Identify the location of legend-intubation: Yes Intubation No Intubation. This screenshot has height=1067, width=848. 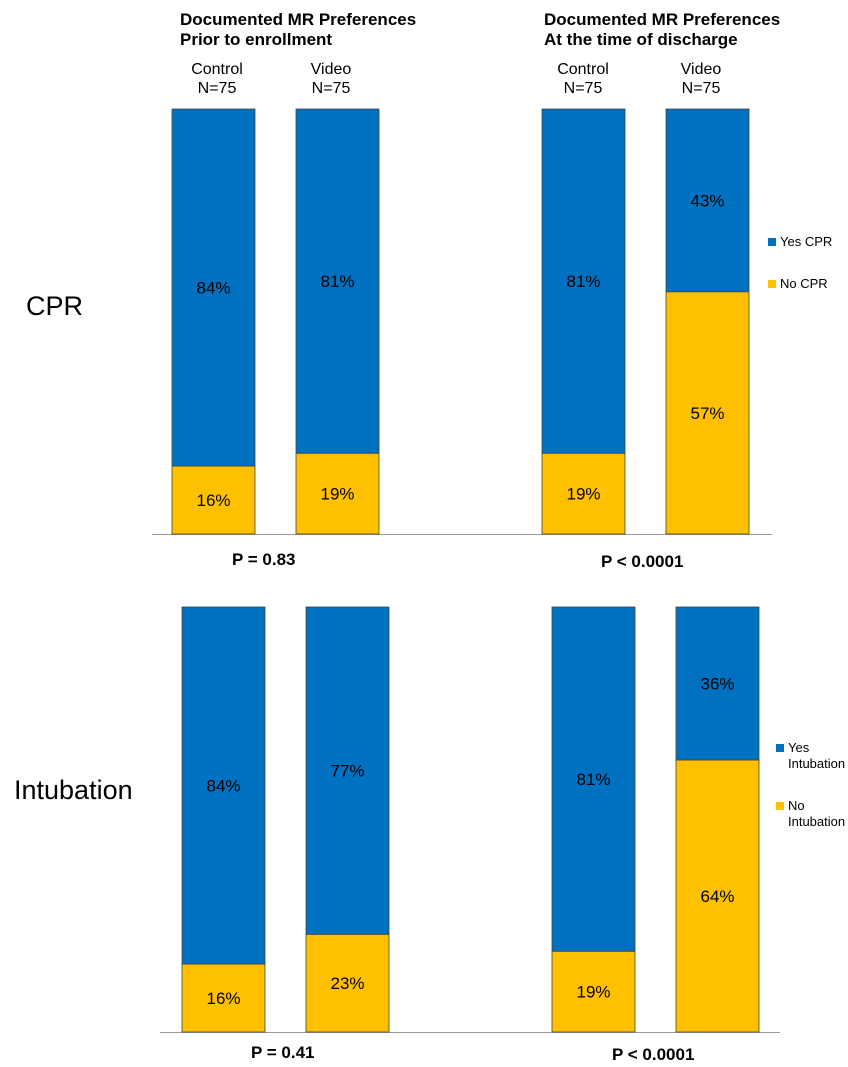
(812, 798).